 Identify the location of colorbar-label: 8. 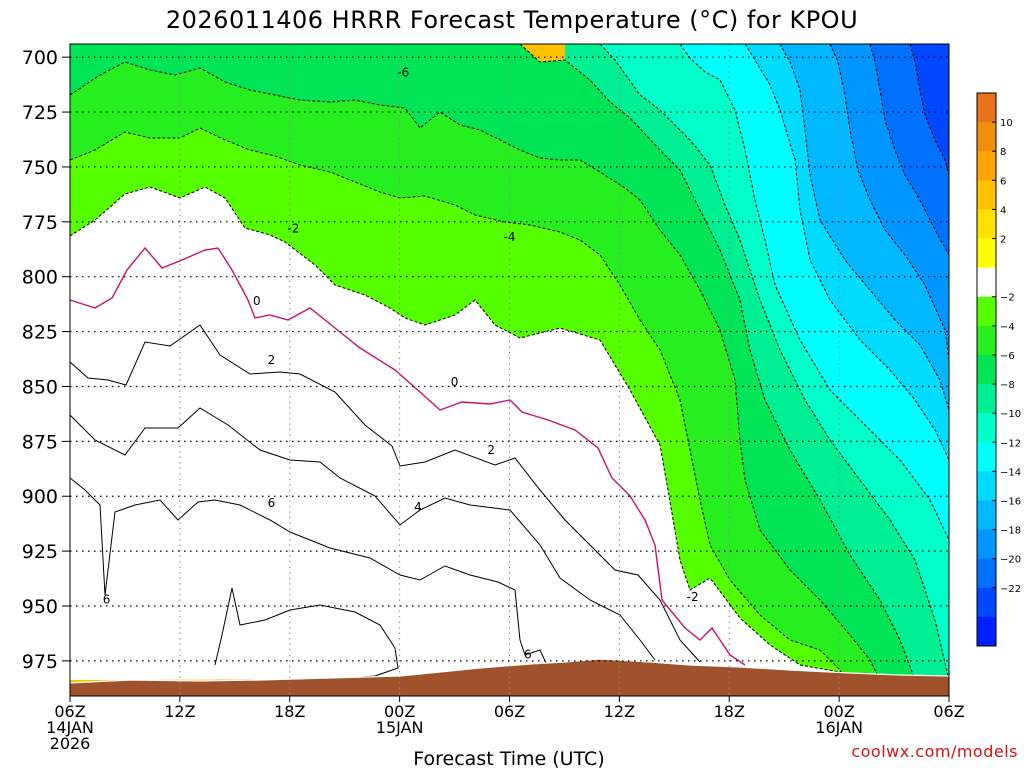
(1003, 152).